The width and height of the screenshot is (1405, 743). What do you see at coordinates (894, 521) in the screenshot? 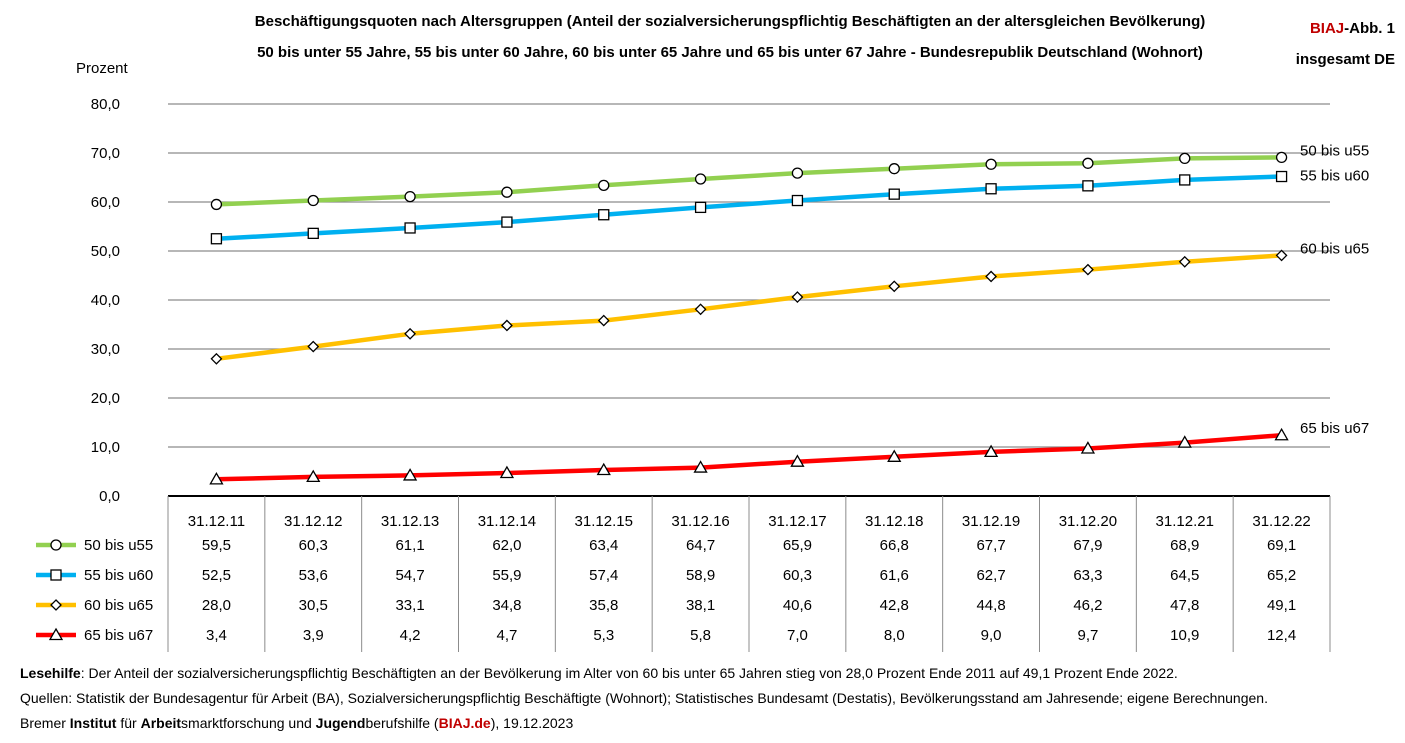
I see `x-tick-label: 31.12.18` at bounding box center [894, 521].